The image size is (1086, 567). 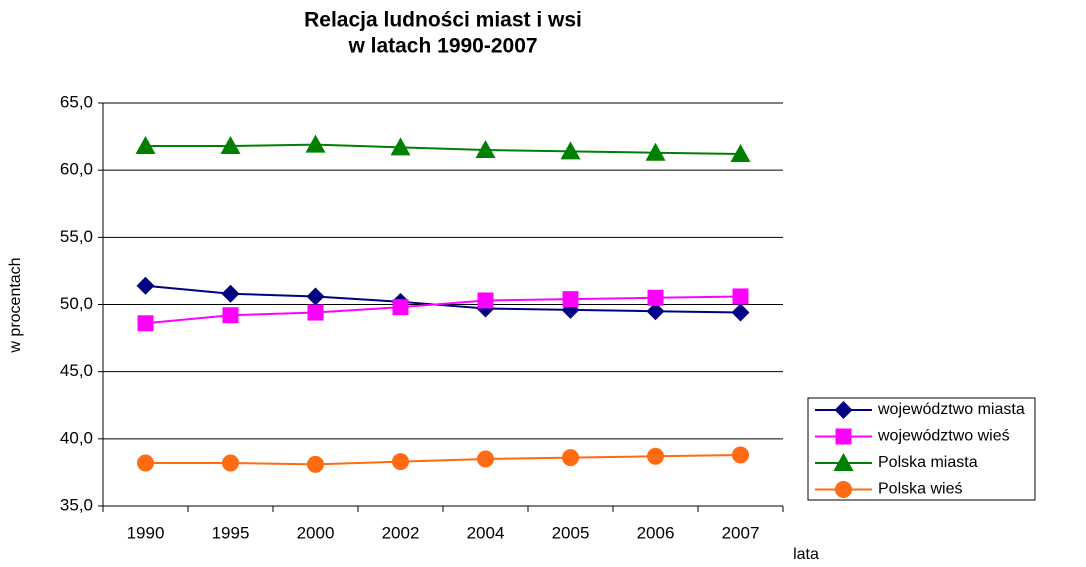 I want to click on y-tick-label: 60,0, so click(x=76, y=169).